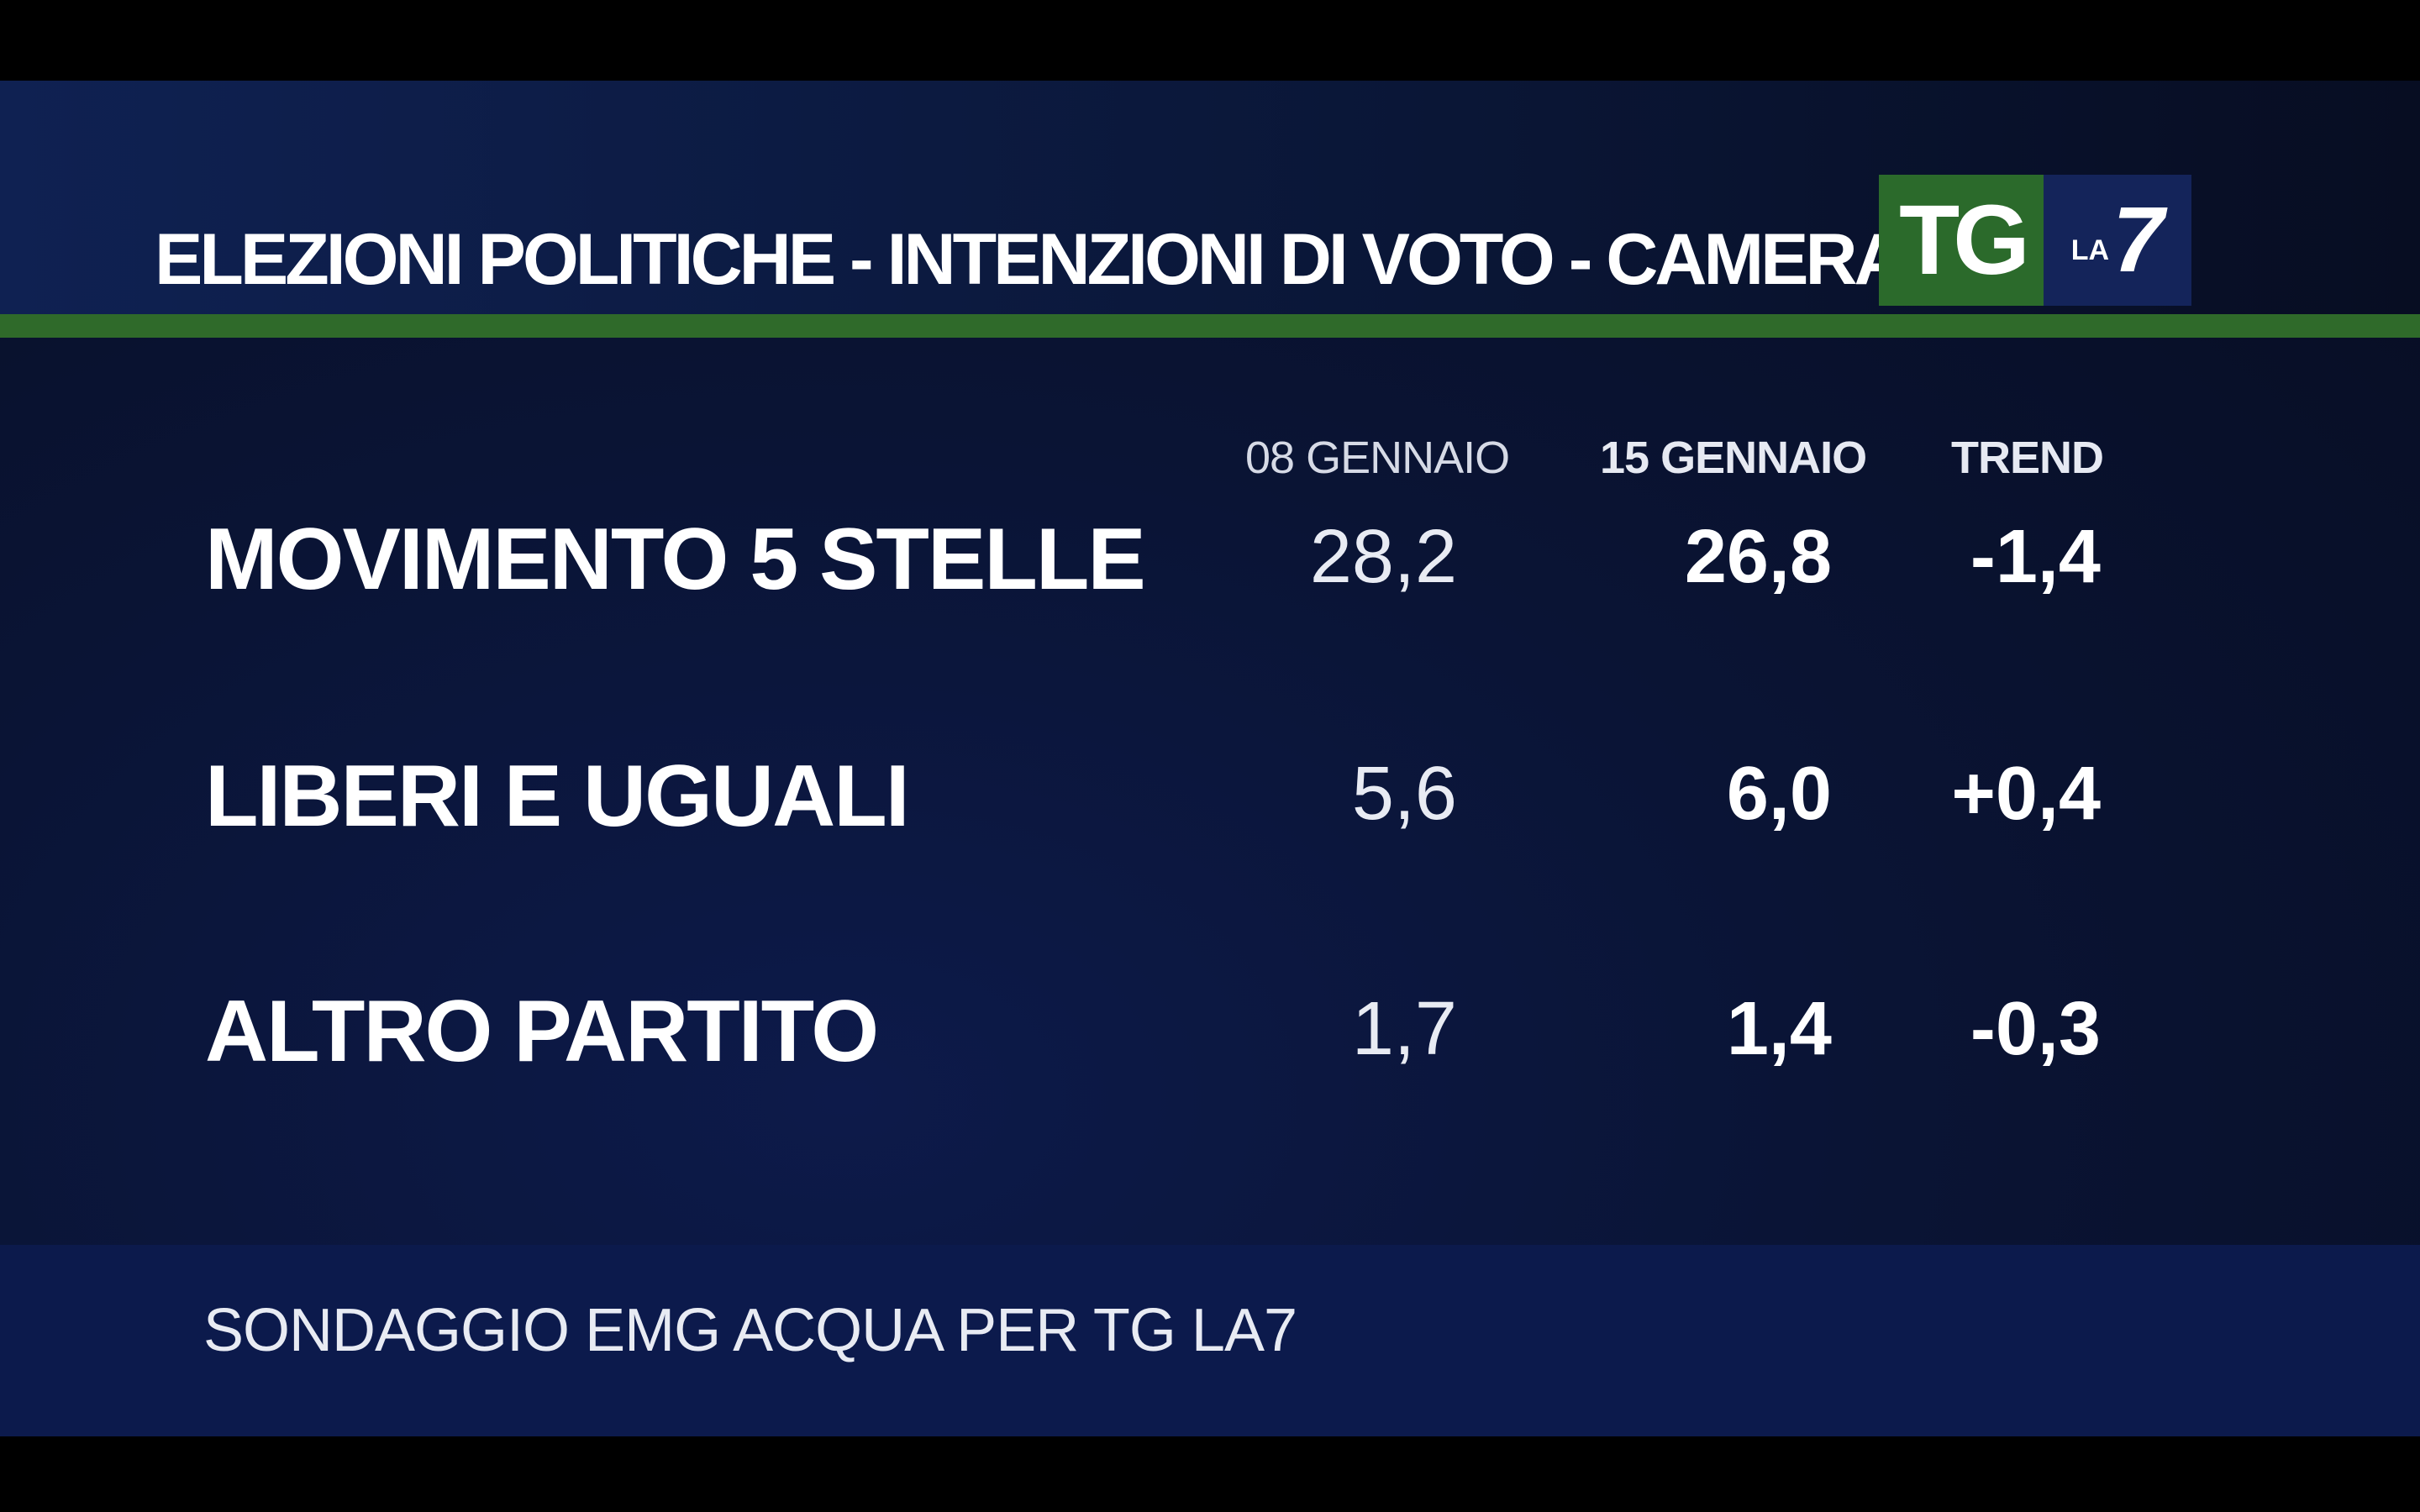 The height and width of the screenshot is (1512, 2420). Describe the element at coordinates (1377, 458) in the screenshot. I see `column-header-previous: 08 GENNAIO` at that location.